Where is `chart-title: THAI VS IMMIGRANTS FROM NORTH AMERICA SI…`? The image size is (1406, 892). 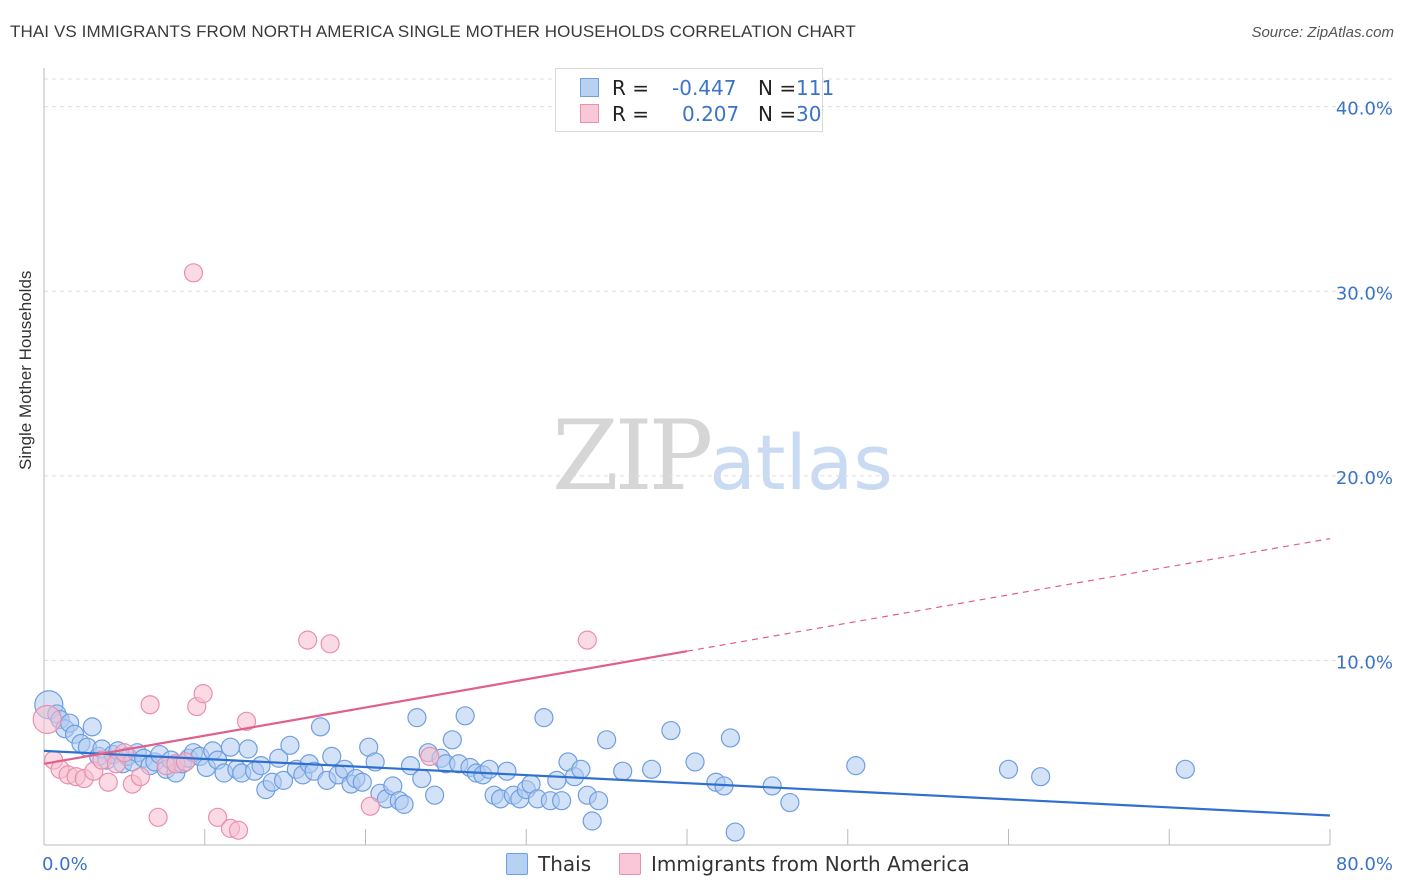
chart-title: THAI VS IMMIGRANTS FROM NORTH AMERICA SI… is located at coordinates (433, 31).